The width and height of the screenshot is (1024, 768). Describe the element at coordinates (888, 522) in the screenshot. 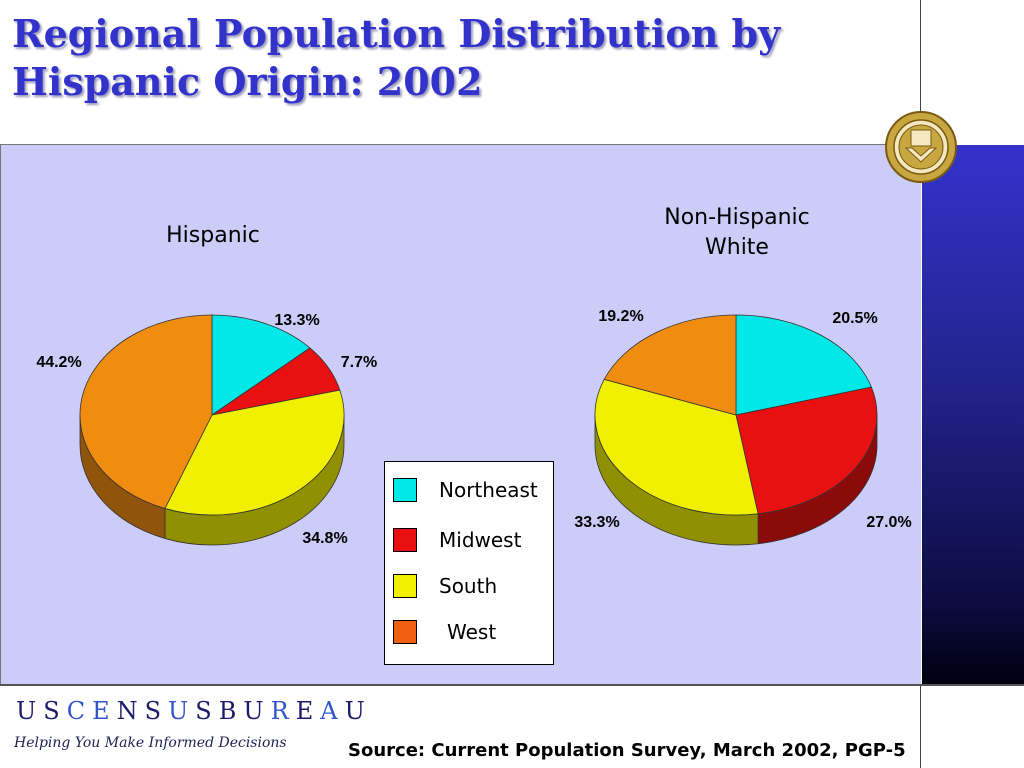

I see `data-label-midwest: 27.0%` at that location.